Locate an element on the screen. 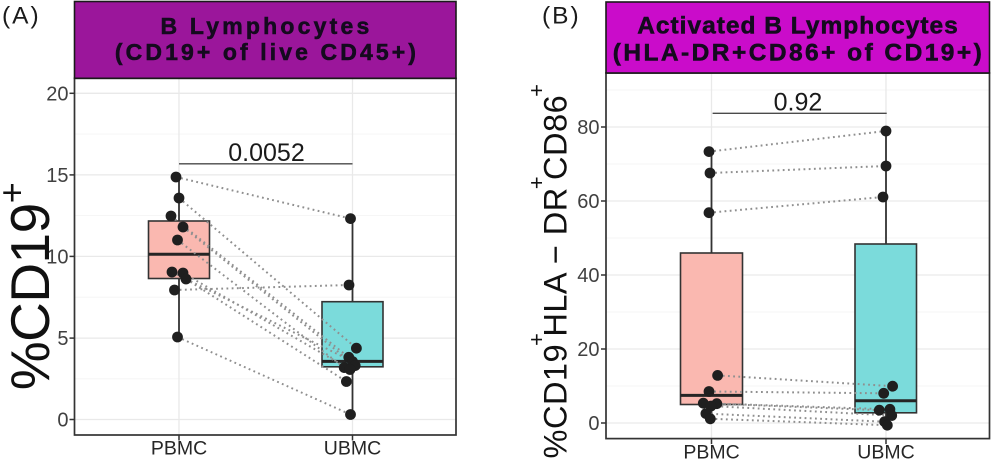 The image size is (993, 467). svg-text: 0.0052 is located at coordinates (266, 153).